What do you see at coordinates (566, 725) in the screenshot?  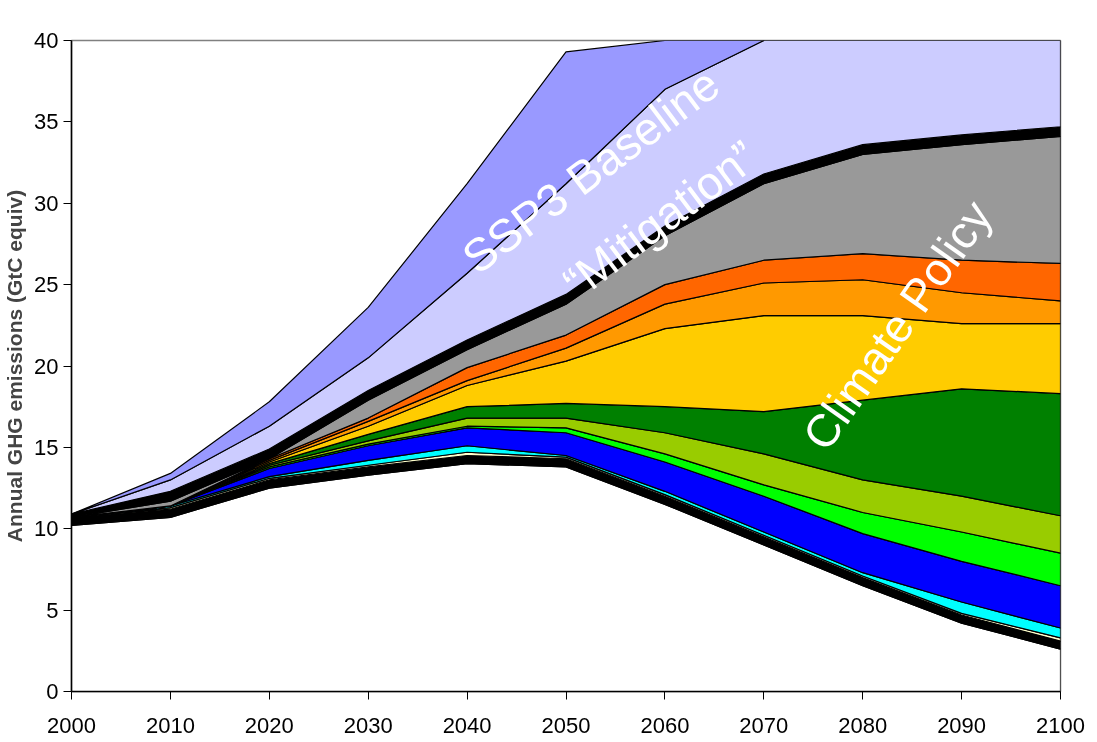 I see `x-tick-label: 2050` at bounding box center [566, 725].